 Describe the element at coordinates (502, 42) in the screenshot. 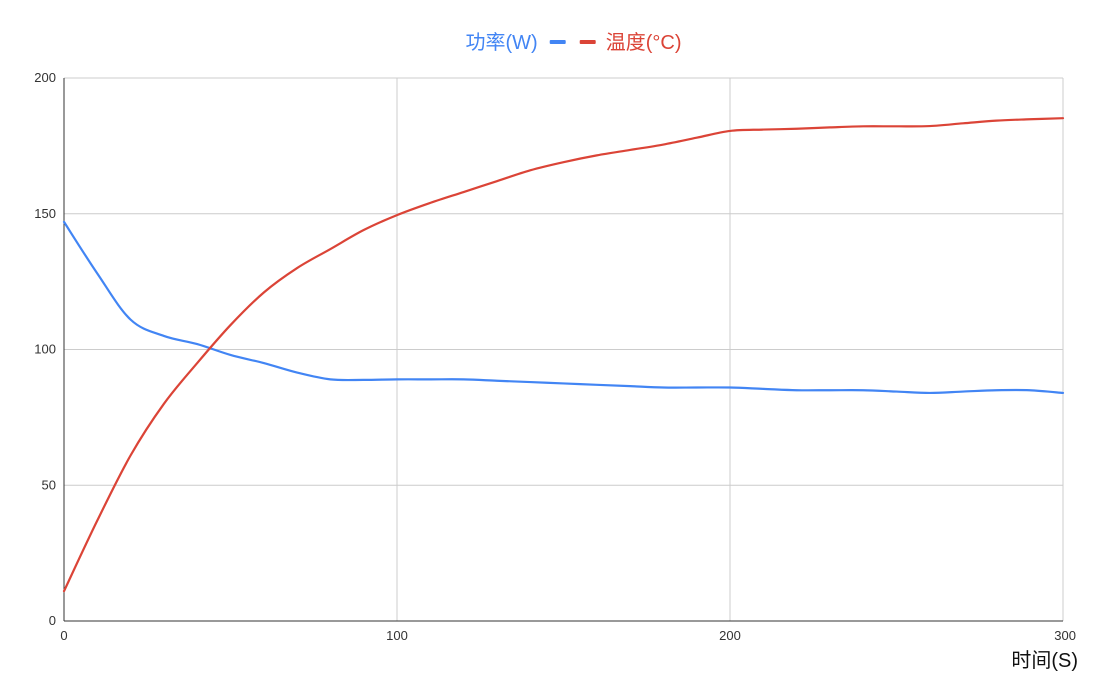

I see `legend-label-power: 功率(W)` at that location.